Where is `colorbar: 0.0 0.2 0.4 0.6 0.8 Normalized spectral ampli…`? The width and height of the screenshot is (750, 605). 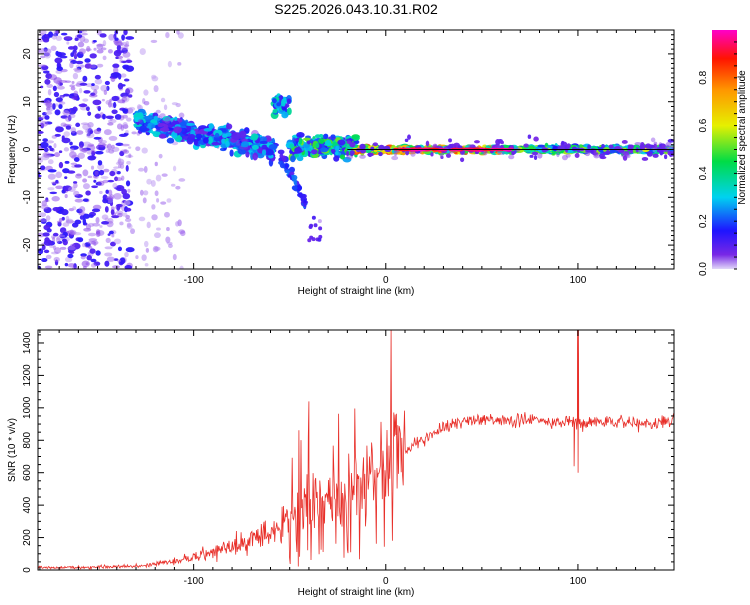 colorbar: 0.0 0.2 0.4 0.6 0.8 Normalized spectral ampli… is located at coordinates (723, 153).